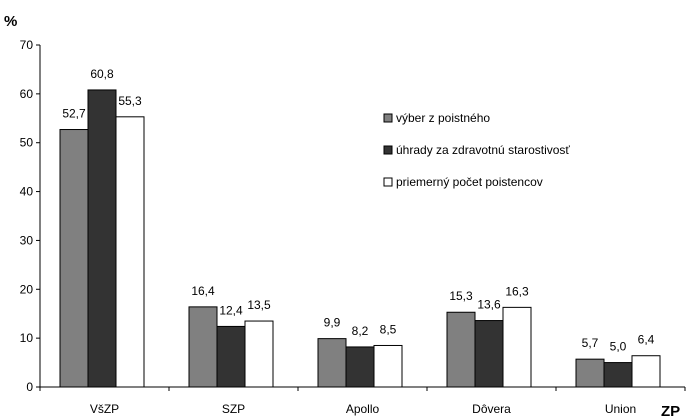 Image resolution: width=692 pixels, height=419 pixels. I want to click on y-axis-label: %, so click(10, 21).